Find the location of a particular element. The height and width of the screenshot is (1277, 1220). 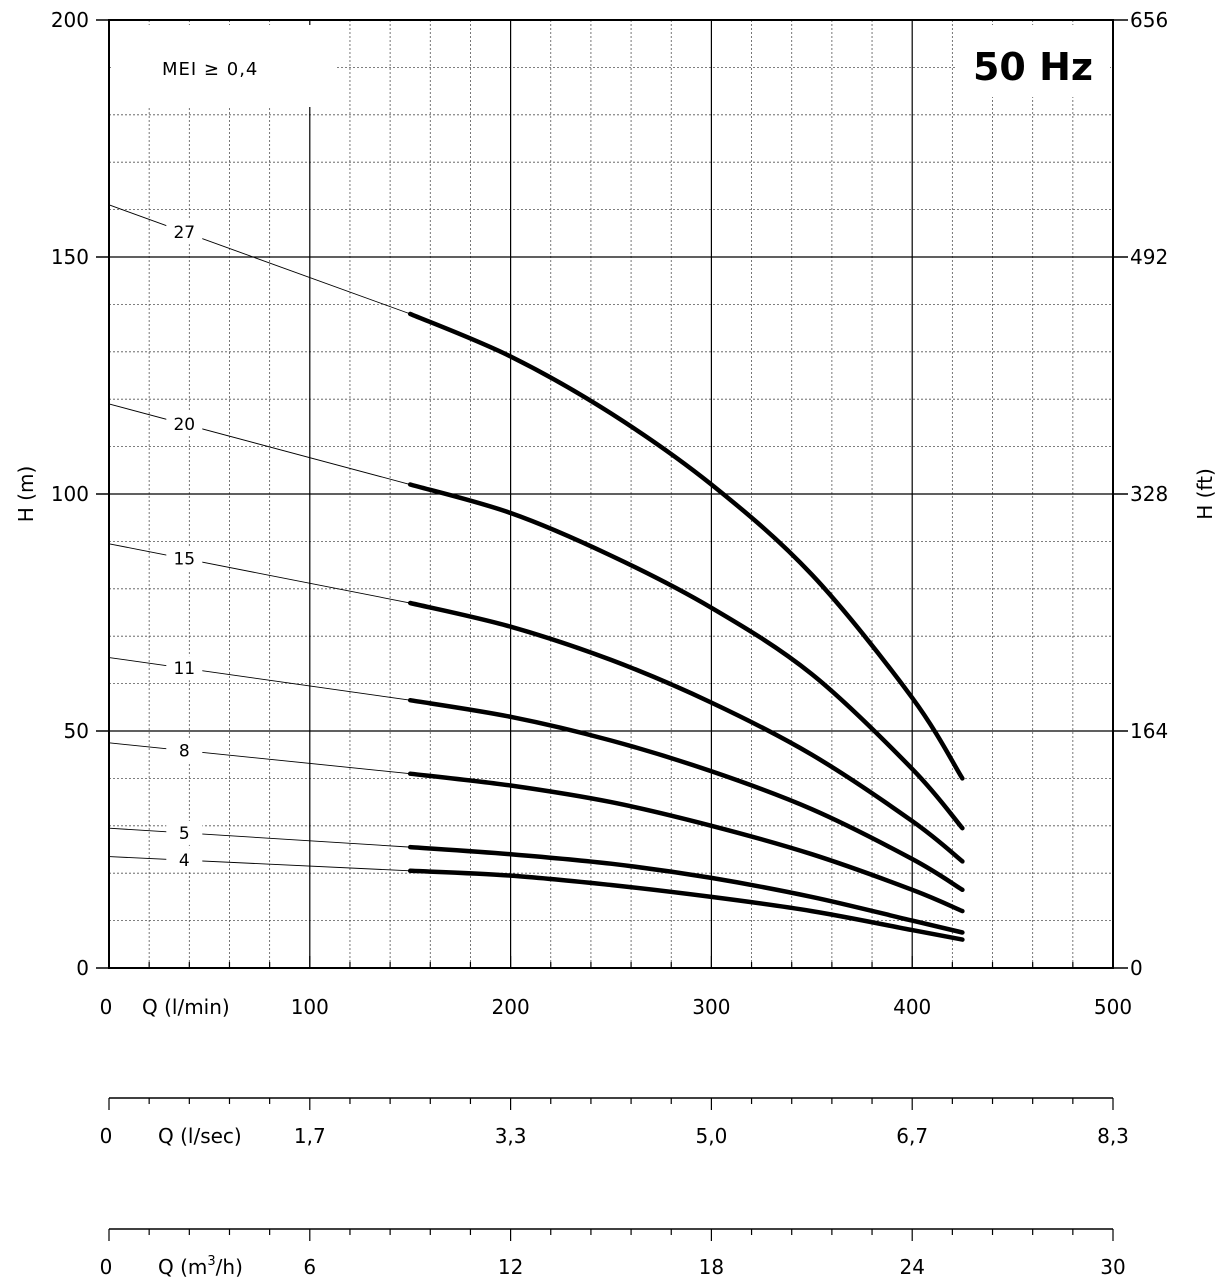

secondary-axis-1: 0 1,7 3,3 5,0 6,7 8,3 Q (l/sec) is located at coordinates (614, 1122).